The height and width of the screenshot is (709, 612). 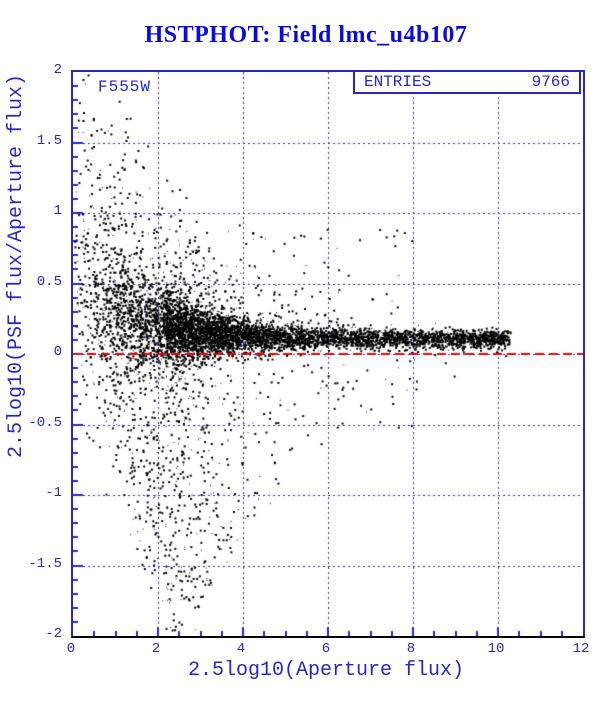 What do you see at coordinates (581, 649) in the screenshot?
I see `x-tick-label: 12` at bounding box center [581, 649].